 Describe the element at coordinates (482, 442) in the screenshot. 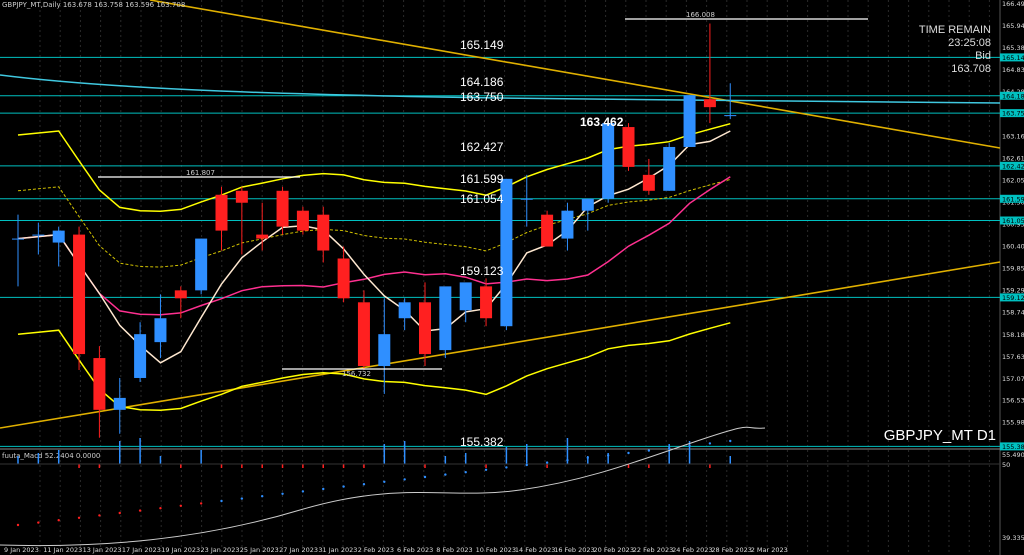

I see `level-label: 155.382` at that location.